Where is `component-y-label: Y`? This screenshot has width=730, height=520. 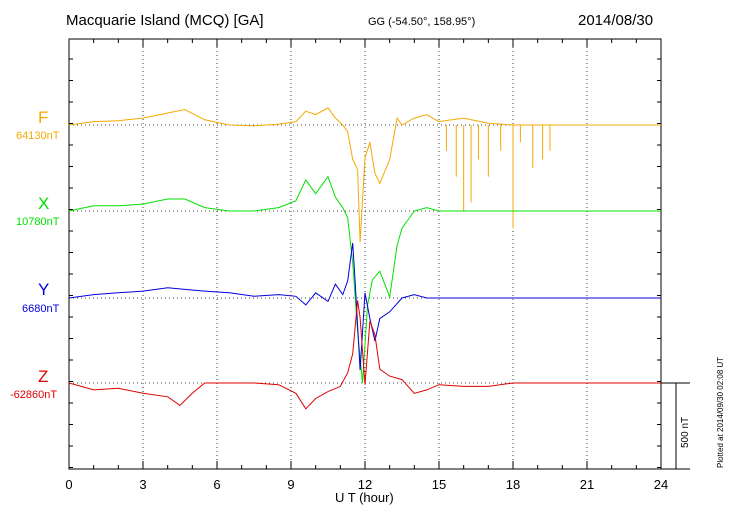 component-y-label: Y is located at coordinates (44, 289).